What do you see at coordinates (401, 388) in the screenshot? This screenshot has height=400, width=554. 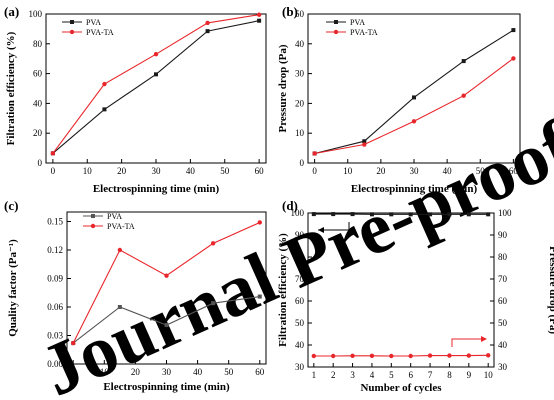 I see `x-axis-title: Number of cycles` at bounding box center [401, 388].